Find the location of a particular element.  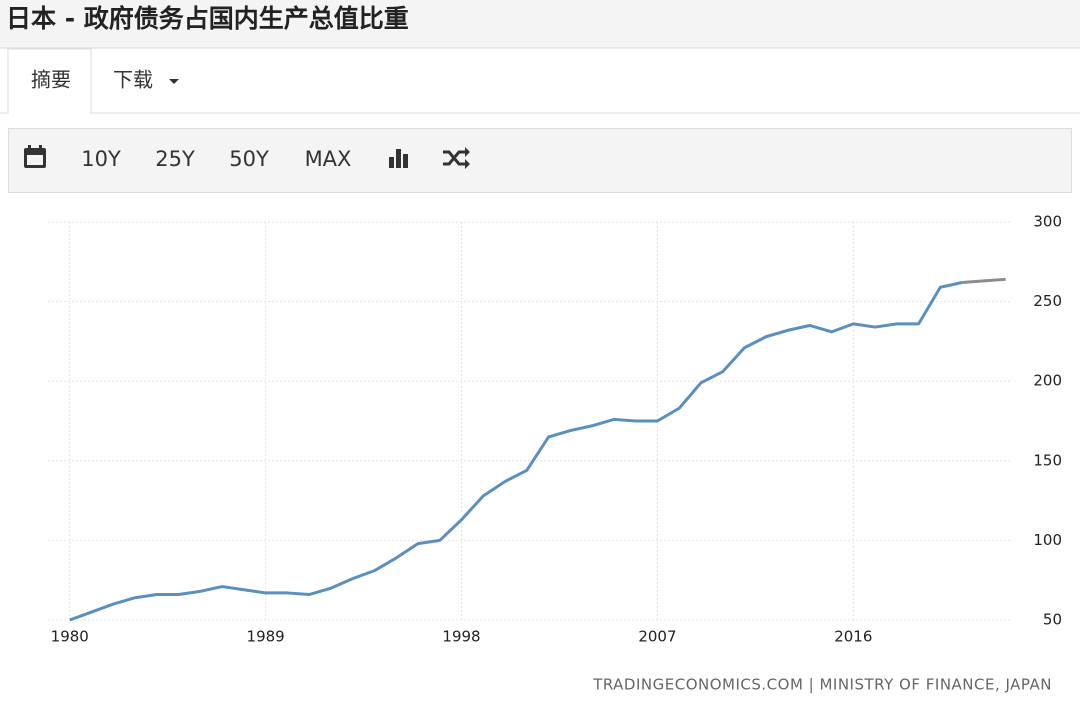

title-bar is located at coordinates (540, 24).